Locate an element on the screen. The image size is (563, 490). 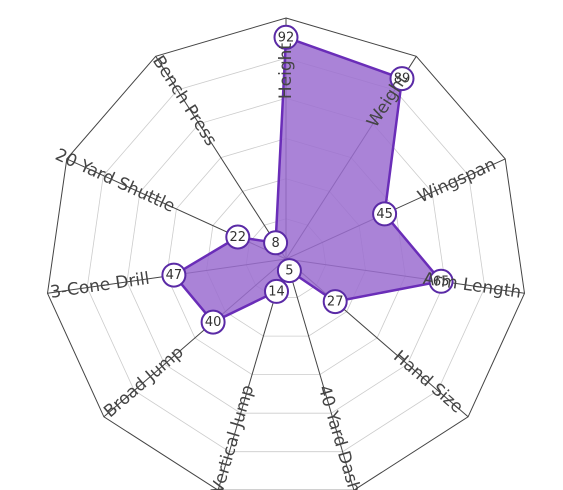
data-point-vertical-jump is located at coordinates (276, 291).